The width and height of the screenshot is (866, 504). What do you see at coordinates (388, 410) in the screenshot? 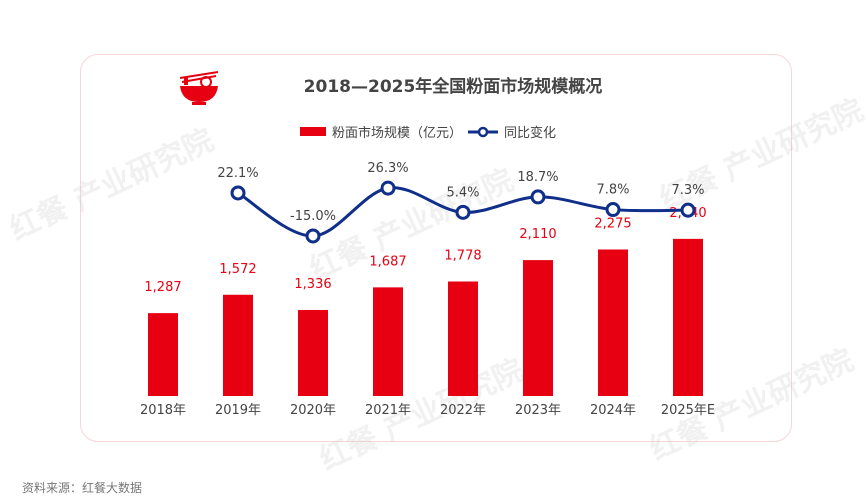
I see `x-tick-label: 2021年` at bounding box center [388, 410].